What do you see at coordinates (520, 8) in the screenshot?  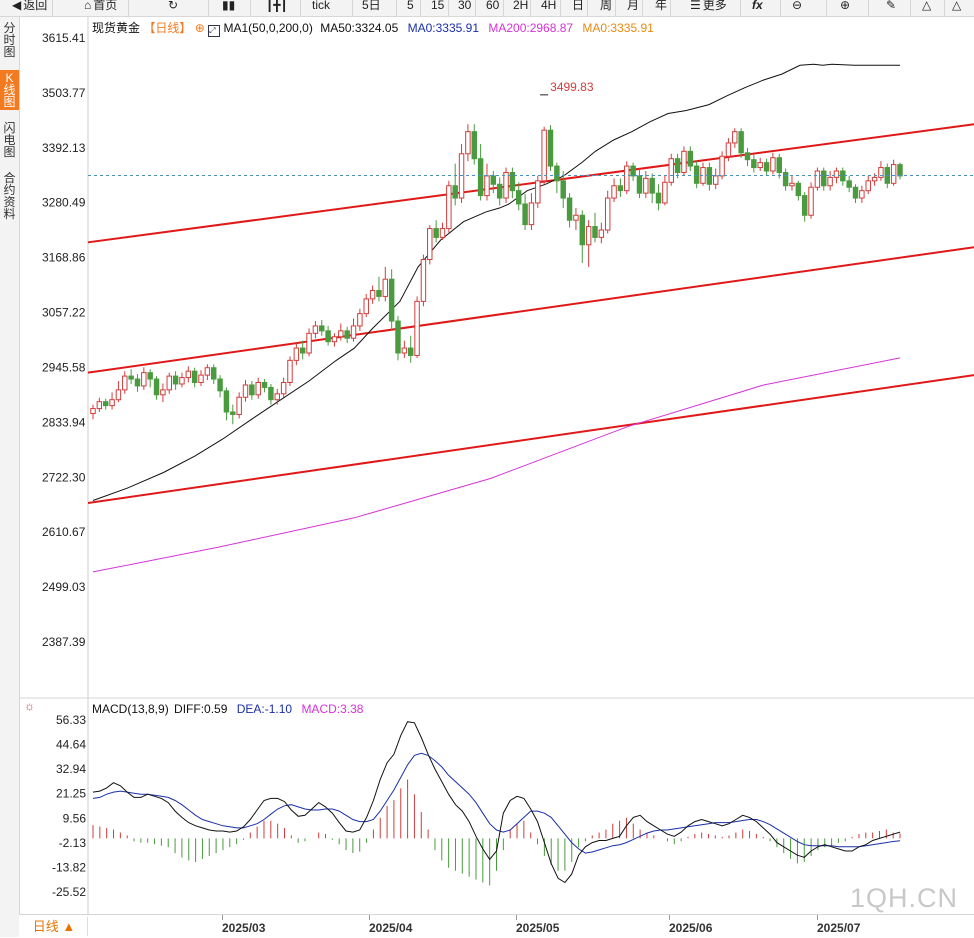 I see `toolbar-2h-button: 2H` at bounding box center [520, 8].